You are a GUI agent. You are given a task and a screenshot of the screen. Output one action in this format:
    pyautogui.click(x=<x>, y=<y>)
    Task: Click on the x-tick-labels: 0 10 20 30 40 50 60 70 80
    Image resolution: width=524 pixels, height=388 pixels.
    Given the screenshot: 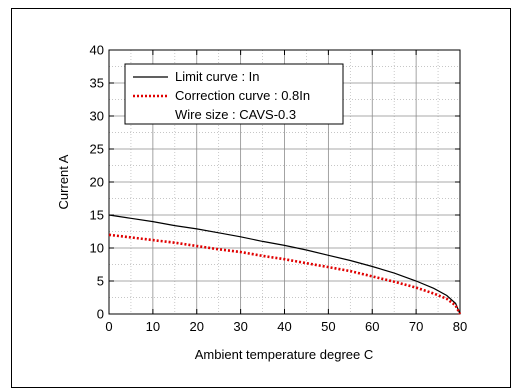 What is the action you would take?
    pyautogui.click(x=286, y=326)
    